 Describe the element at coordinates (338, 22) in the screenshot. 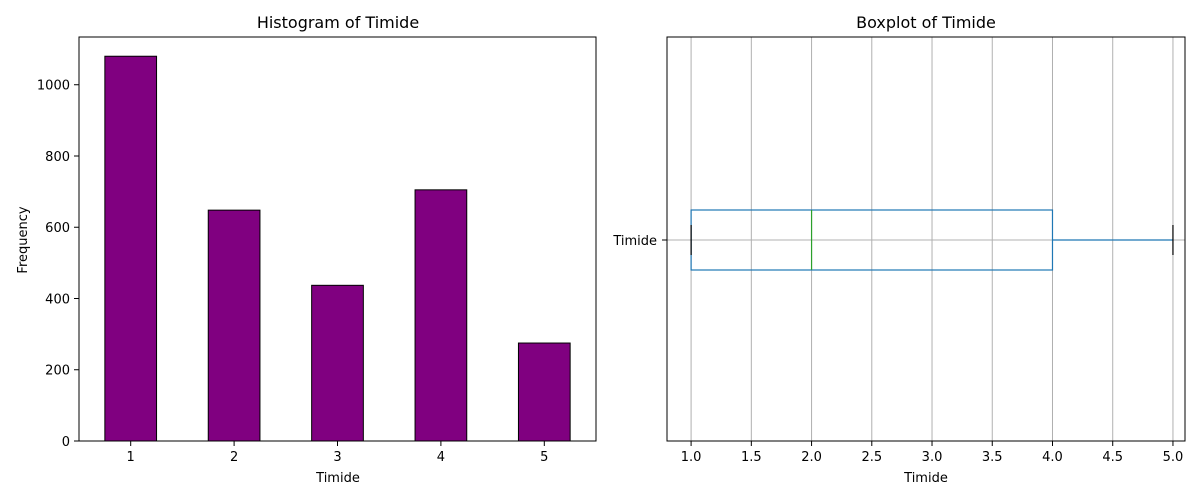

I see `histogram-title: Histogram of Timide` at that location.